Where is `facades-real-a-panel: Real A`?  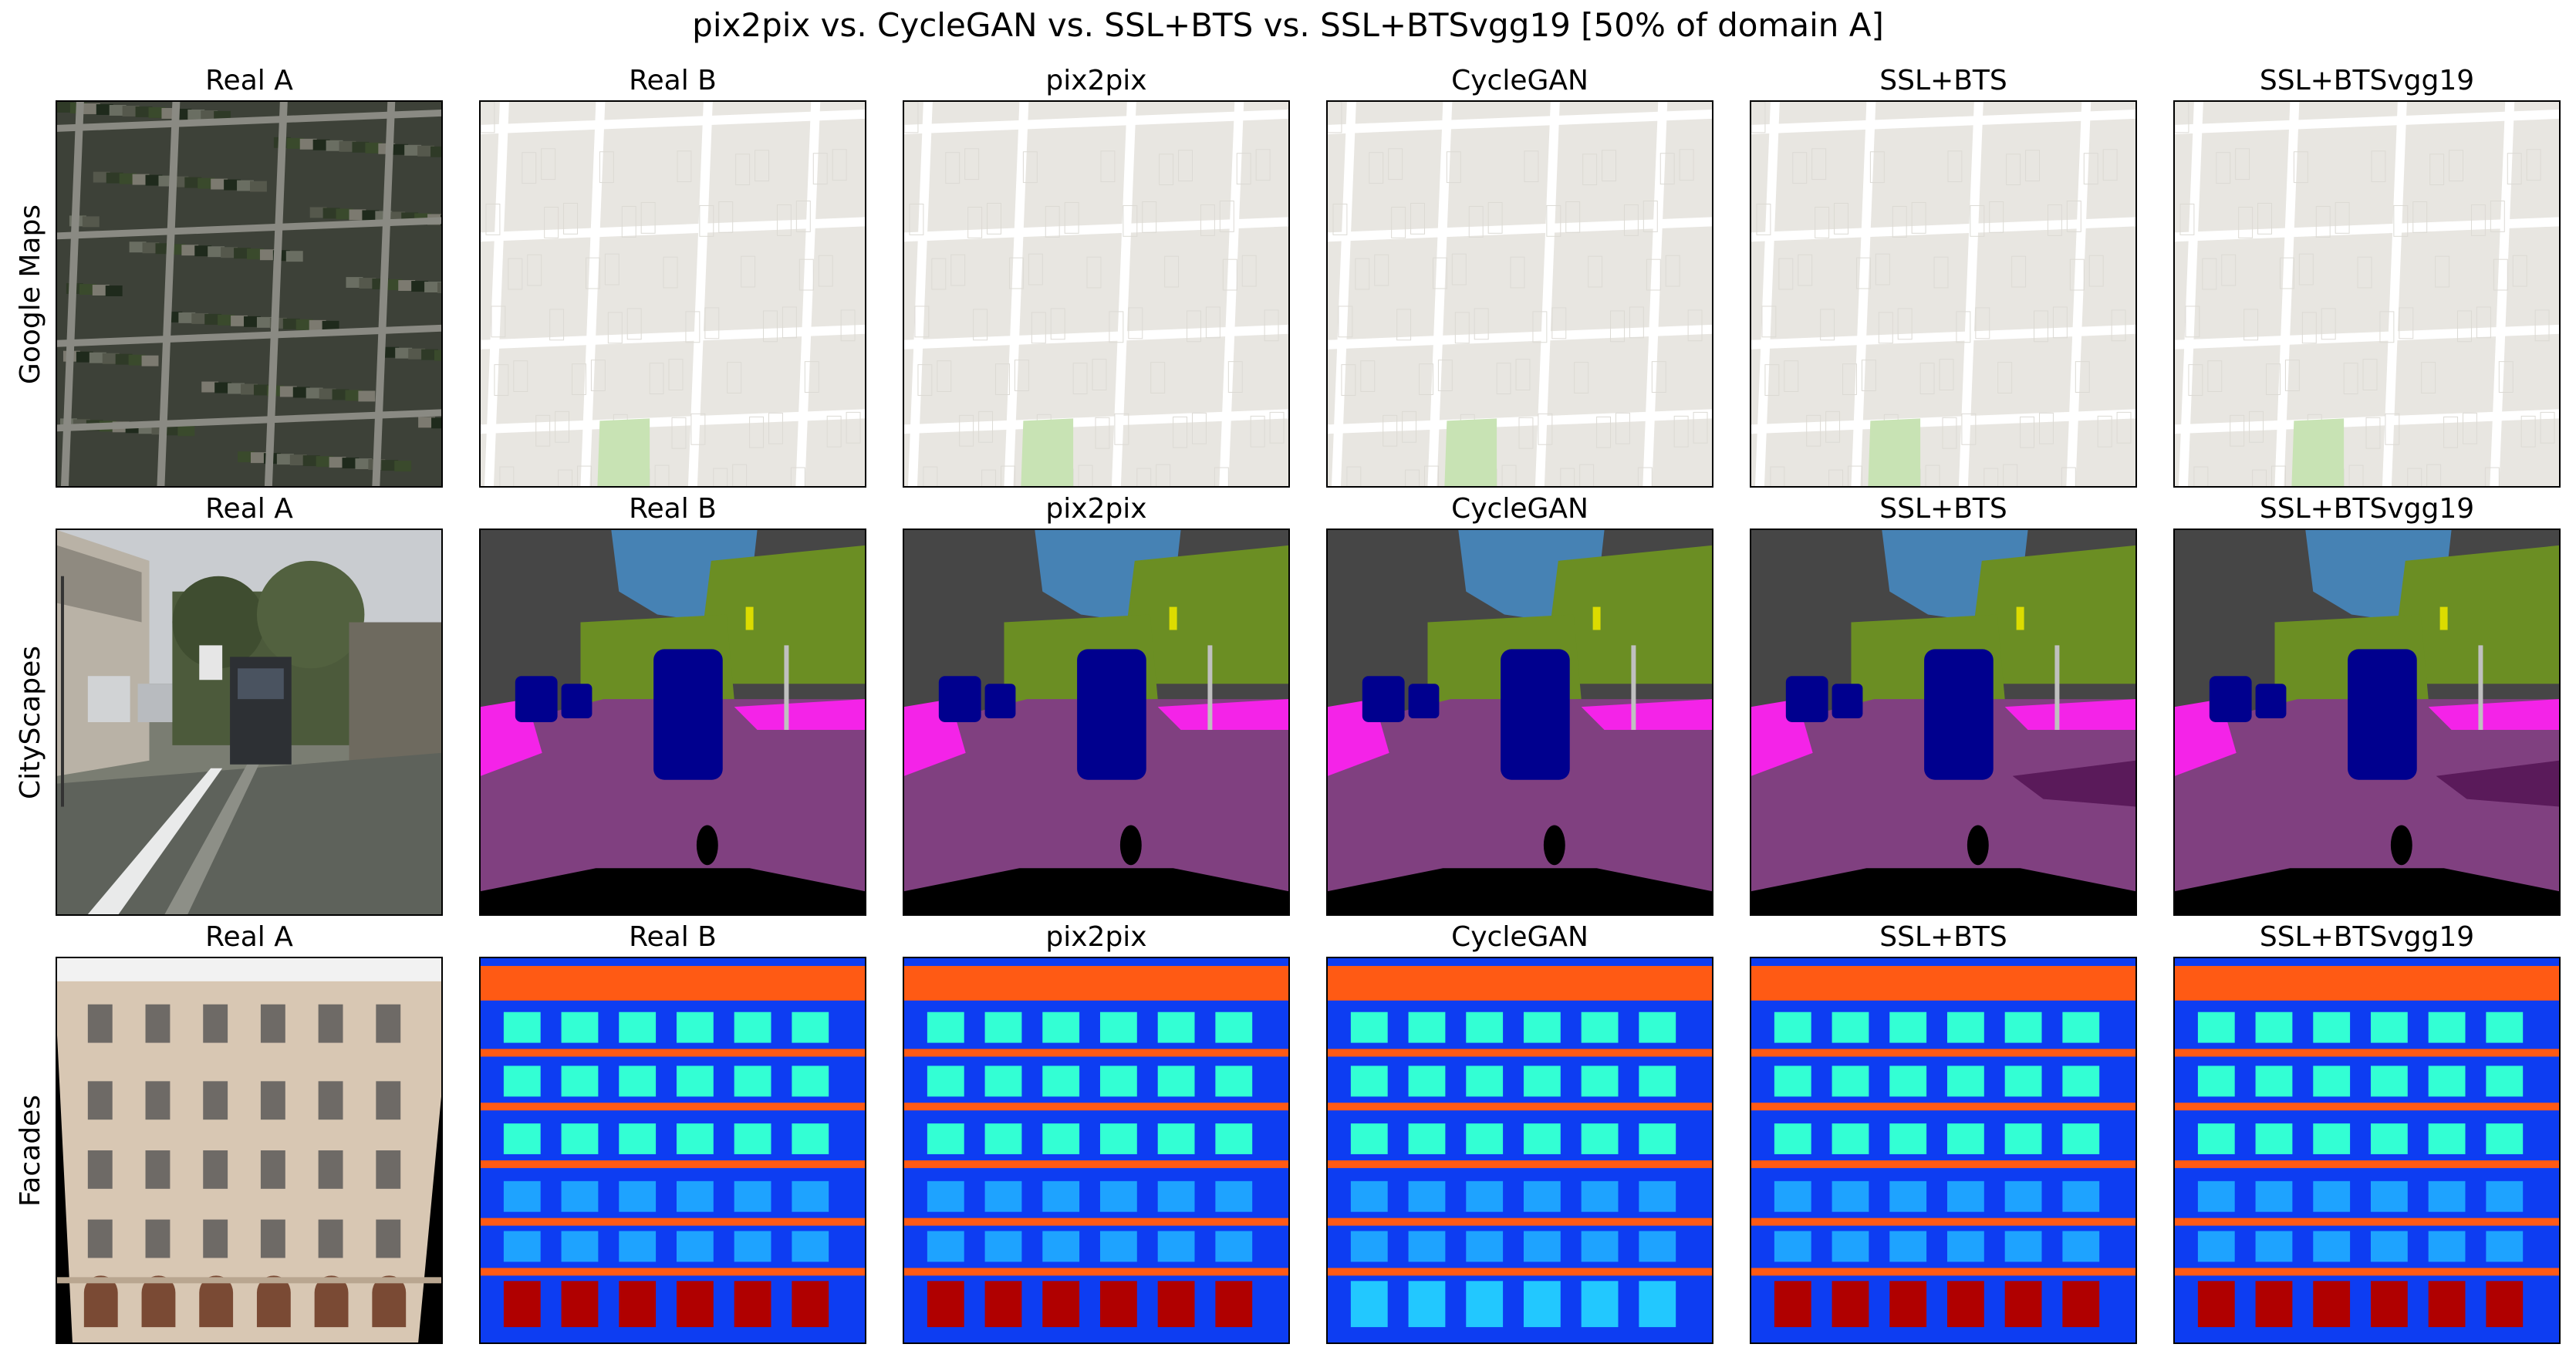
facades-real-a-panel: Real A is located at coordinates (249, 1132).